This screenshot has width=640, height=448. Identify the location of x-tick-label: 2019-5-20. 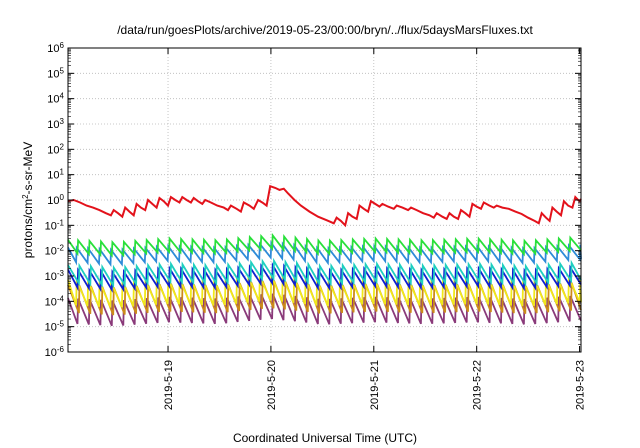
(272, 385).